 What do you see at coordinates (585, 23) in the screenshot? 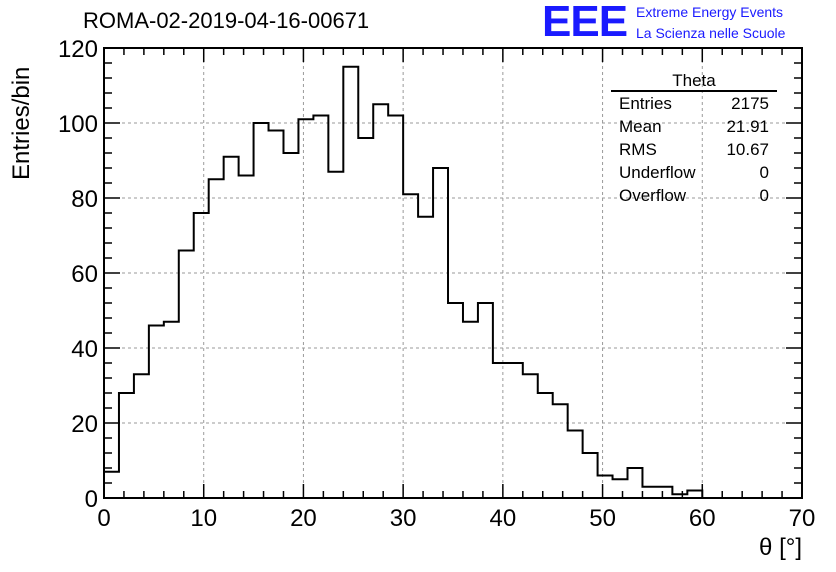
I see `eee-logo: EEE` at bounding box center [585, 23].